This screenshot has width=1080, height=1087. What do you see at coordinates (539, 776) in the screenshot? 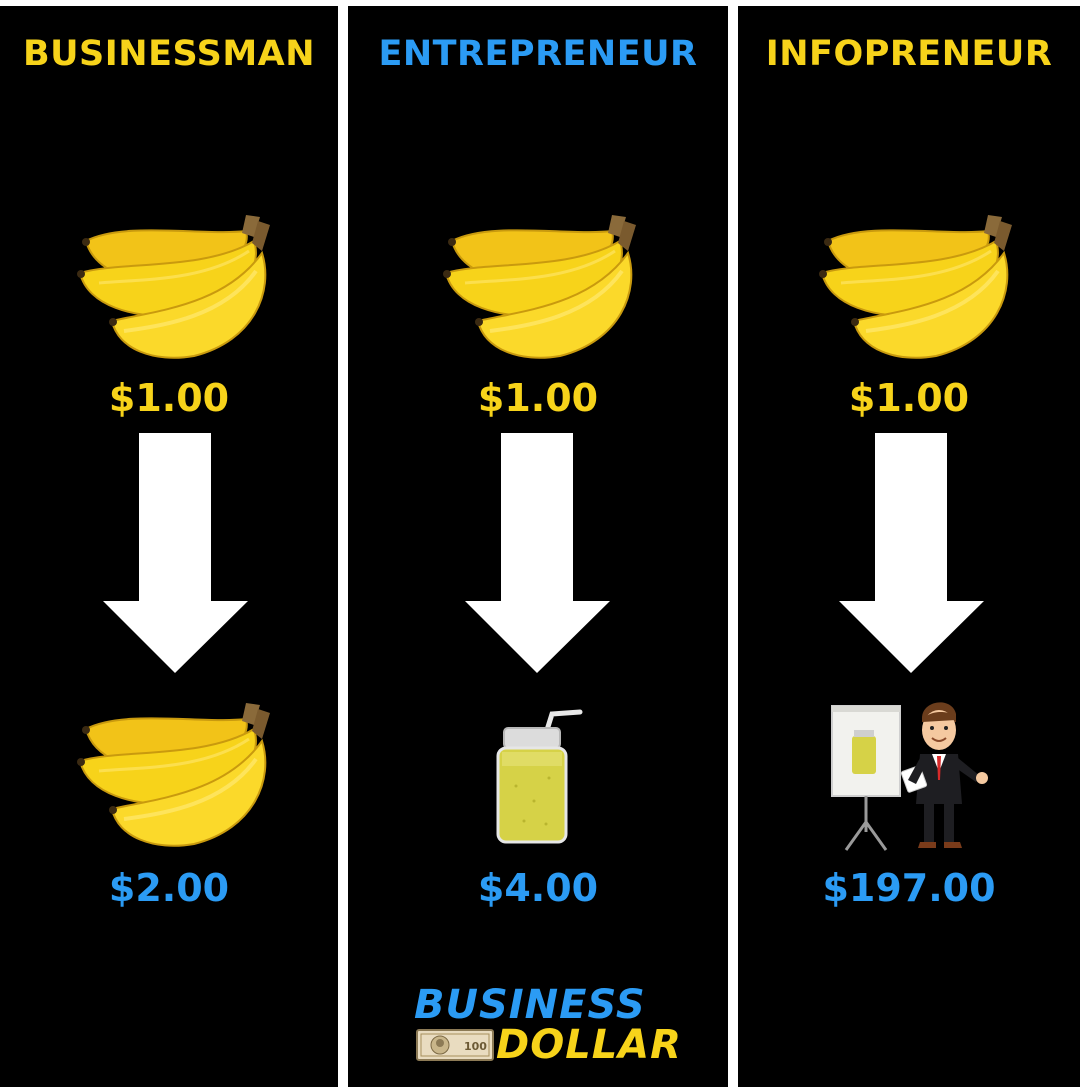
I see `smoothie-jar-icon` at bounding box center [539, 776].